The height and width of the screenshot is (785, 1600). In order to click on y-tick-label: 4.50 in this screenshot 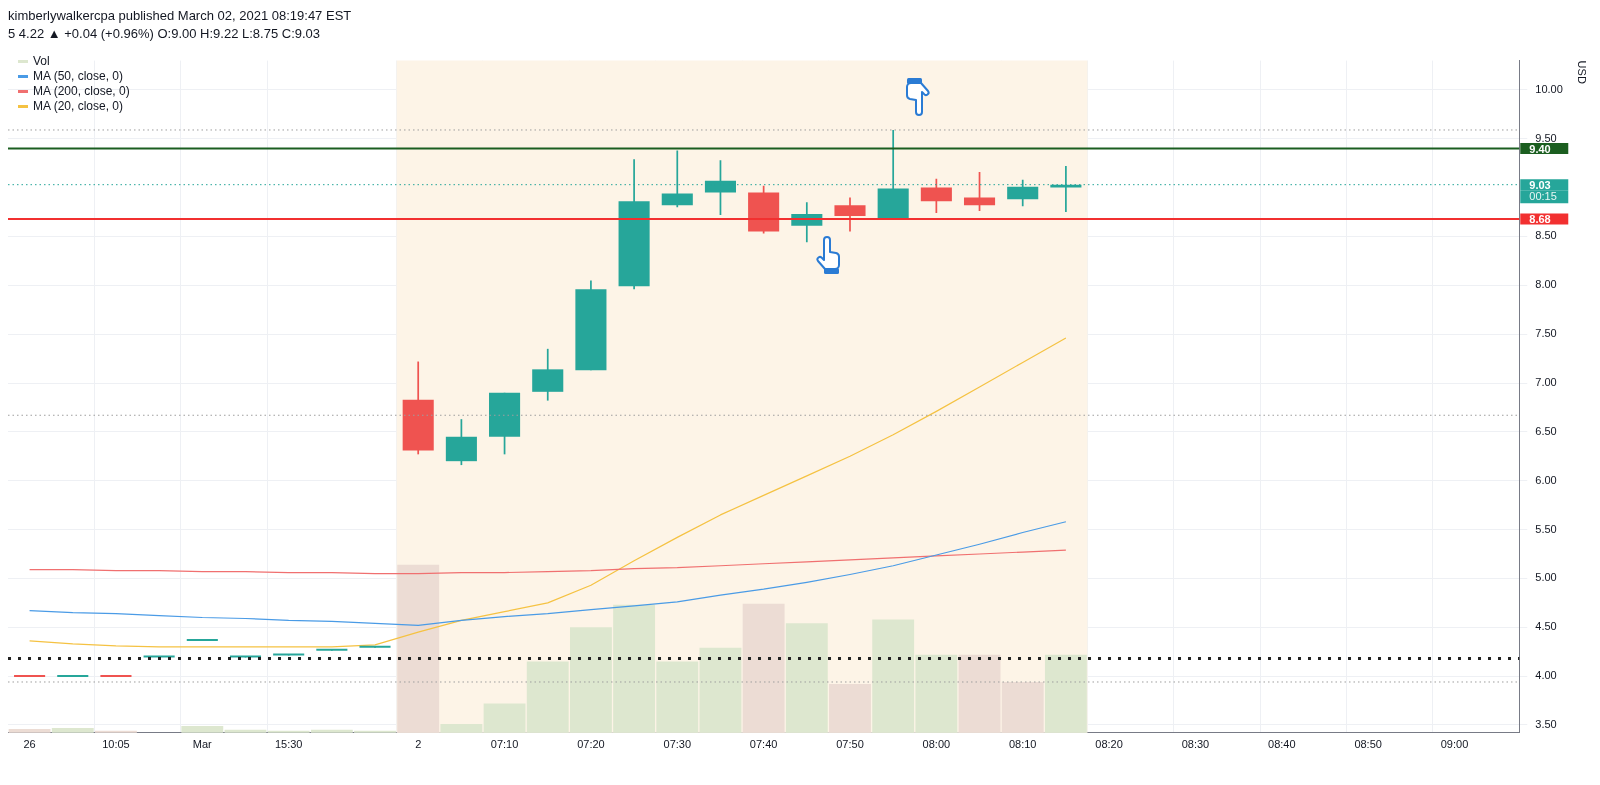, I will do `click(1546, 626)`.